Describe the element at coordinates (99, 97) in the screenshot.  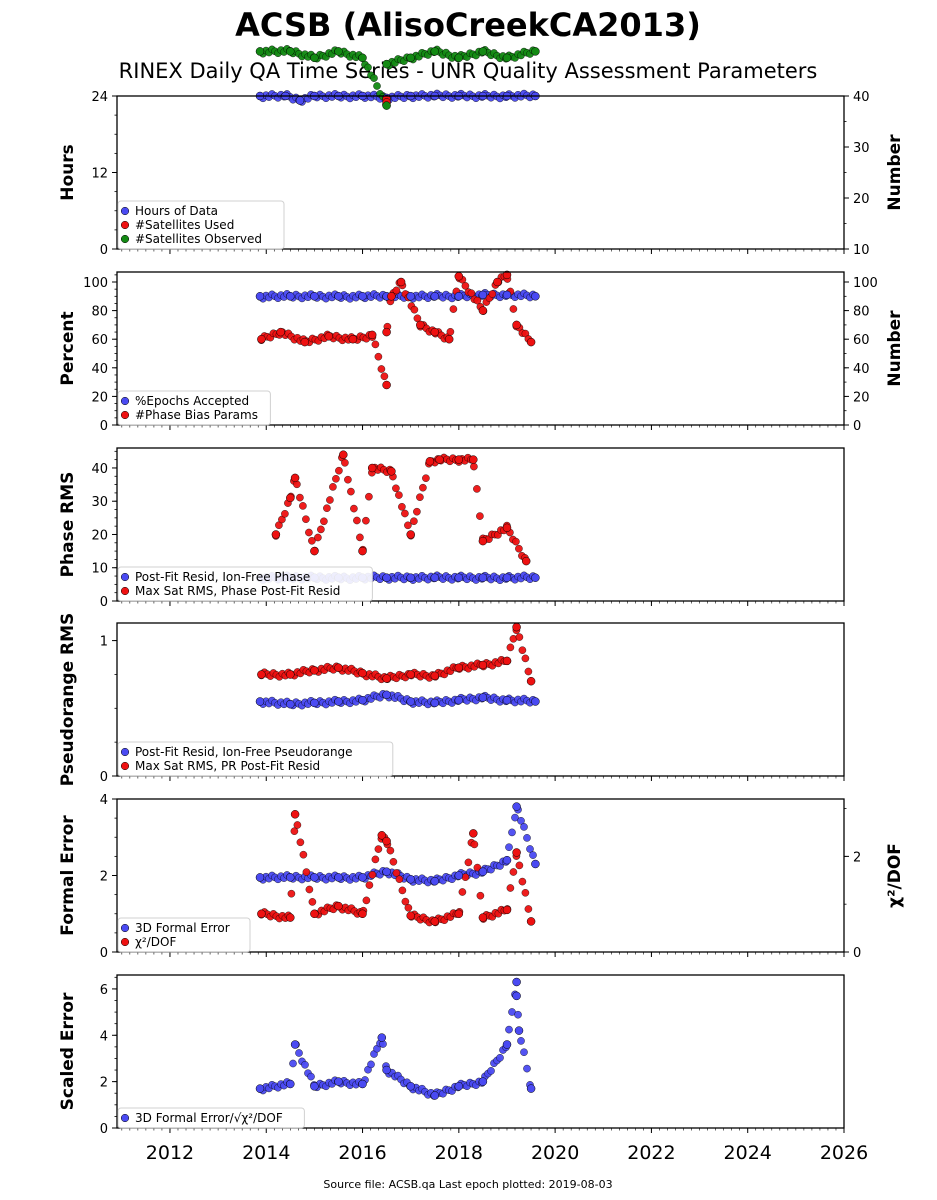
I see `y-tick-label: 24` at that location.